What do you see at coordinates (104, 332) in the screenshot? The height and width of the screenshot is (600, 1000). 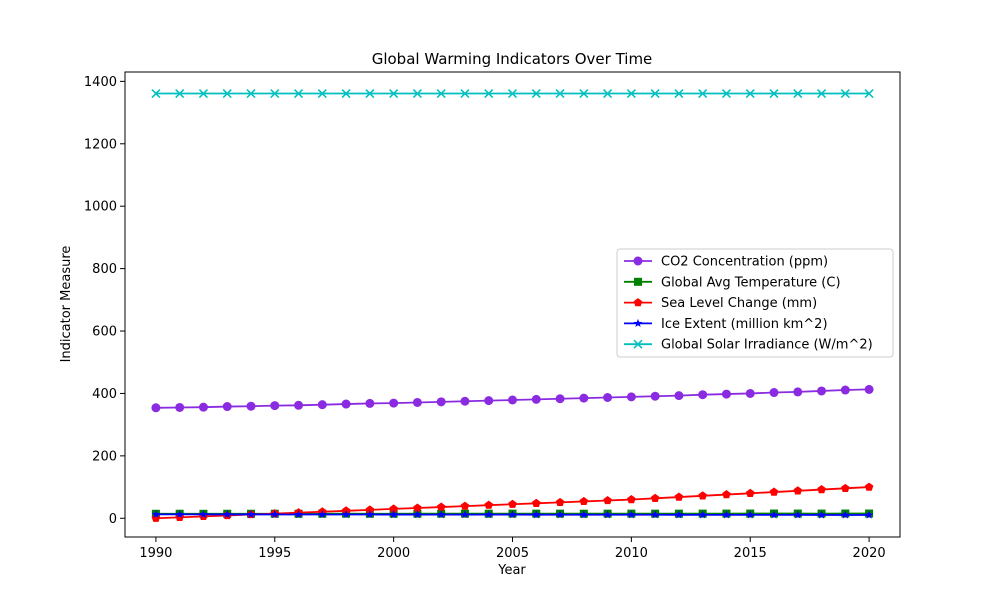 I see `y-tick-label: 600` at bounding box center [104, 332].